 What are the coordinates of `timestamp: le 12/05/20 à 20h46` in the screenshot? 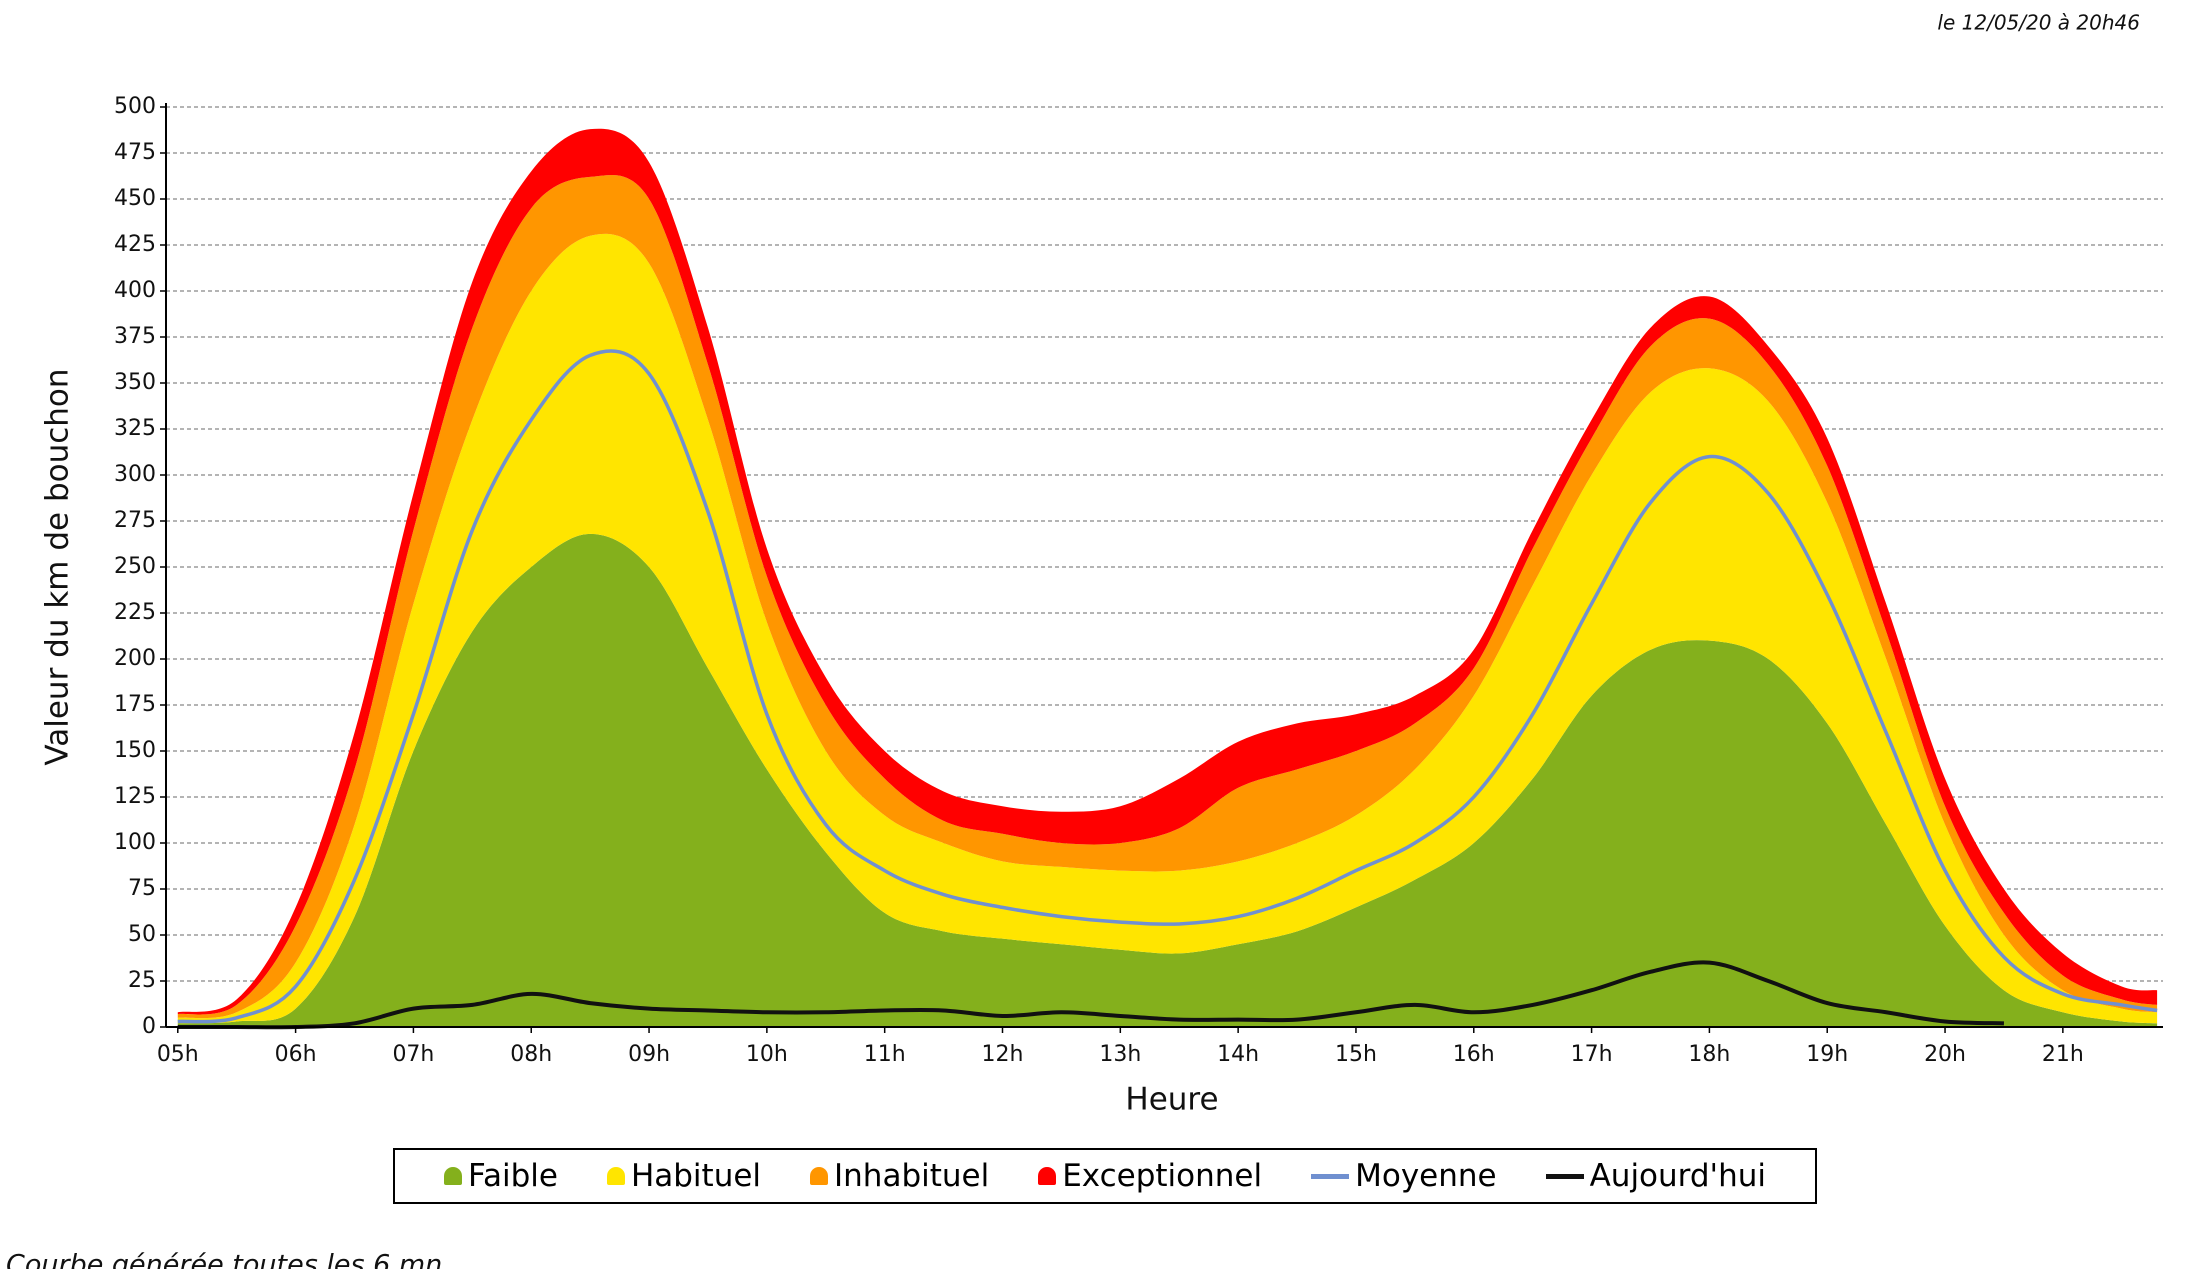 It's located at (2038, 23).